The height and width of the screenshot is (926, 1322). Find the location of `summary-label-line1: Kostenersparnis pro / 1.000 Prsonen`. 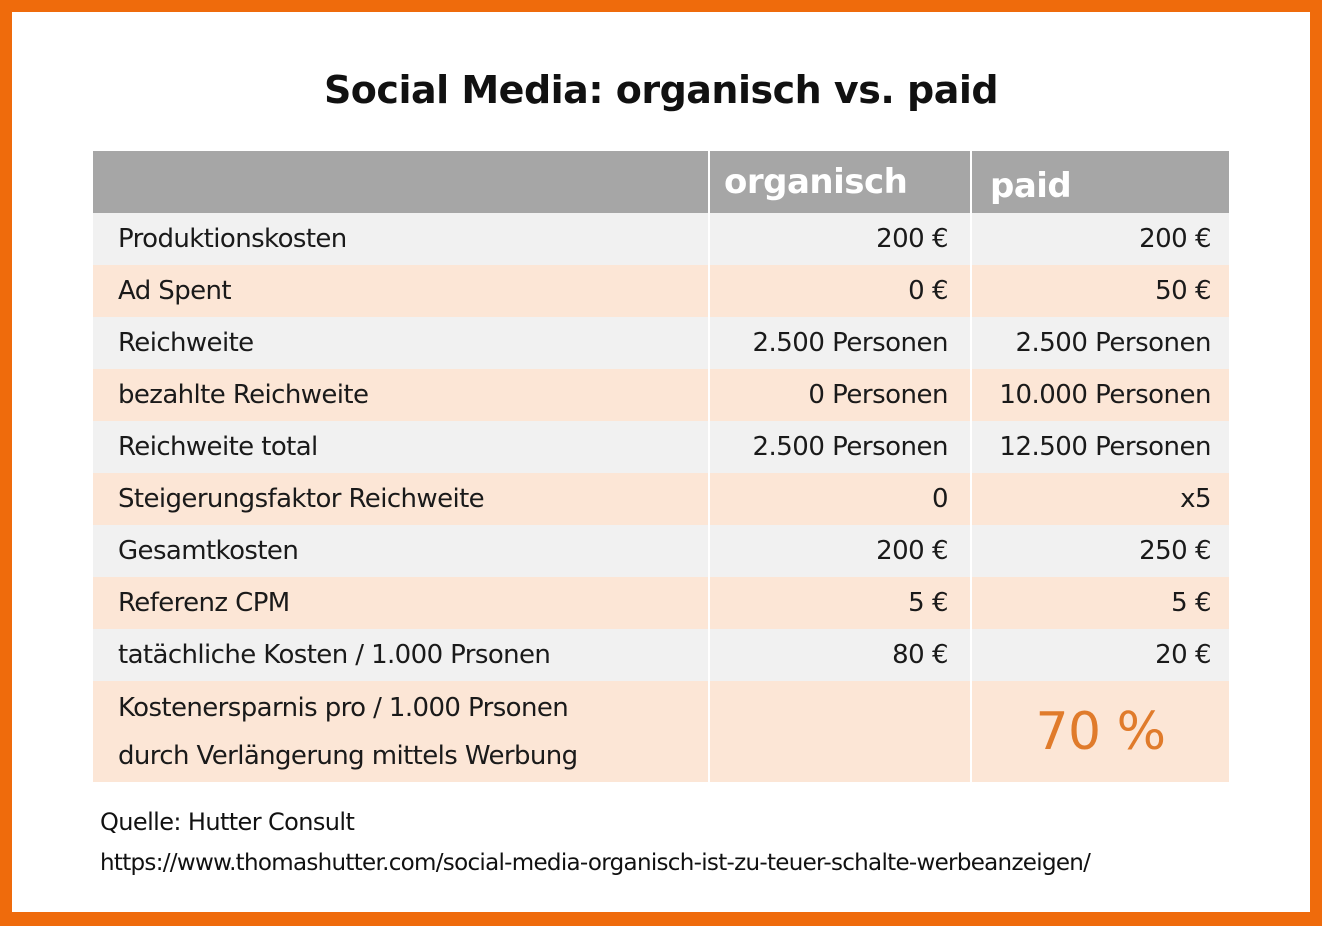

summary-label-line1: Kostenersparnis pro / 1.000 Prsonen is located at coordinates (343, 707).